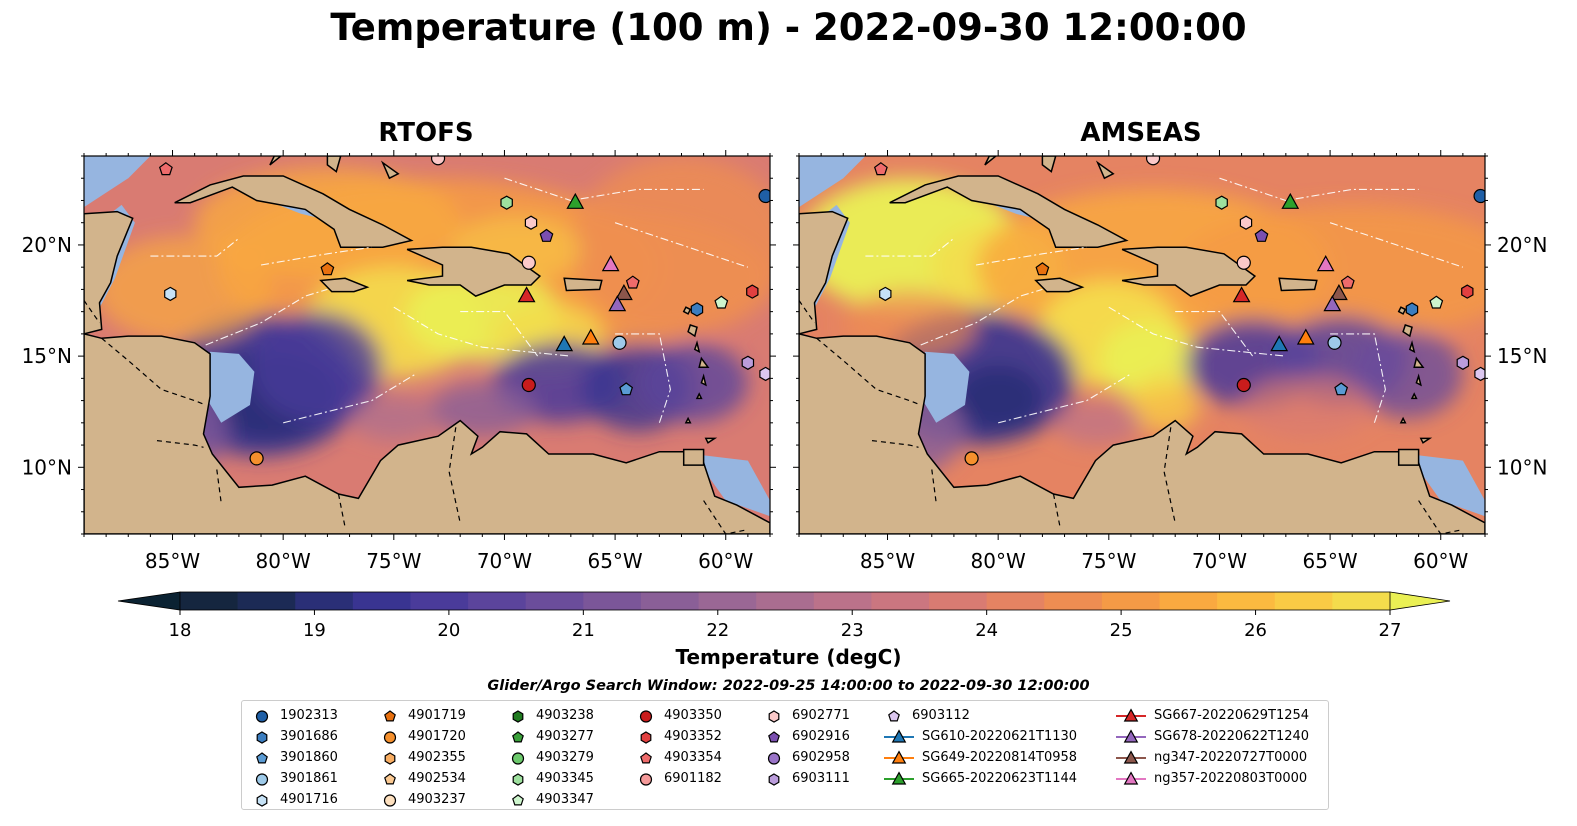 This screenshot has width=1577, height=826. Describe the element at coordinates (1329, 561) in the screenshot. I see `lon-label: 65°W` at that location.